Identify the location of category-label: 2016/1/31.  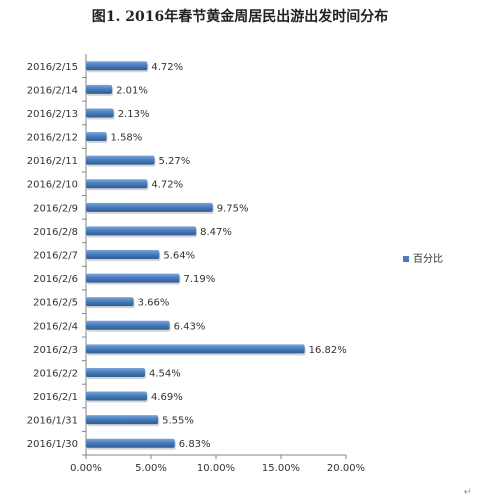
(52, 421).